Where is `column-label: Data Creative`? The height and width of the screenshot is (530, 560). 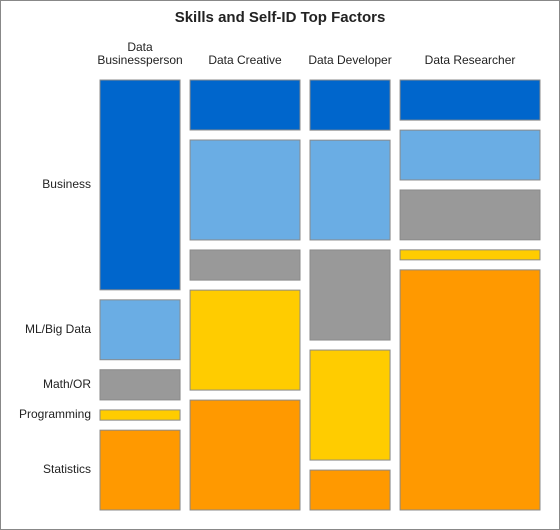
column-label: Data Creative is located at coordinates (245, 60).